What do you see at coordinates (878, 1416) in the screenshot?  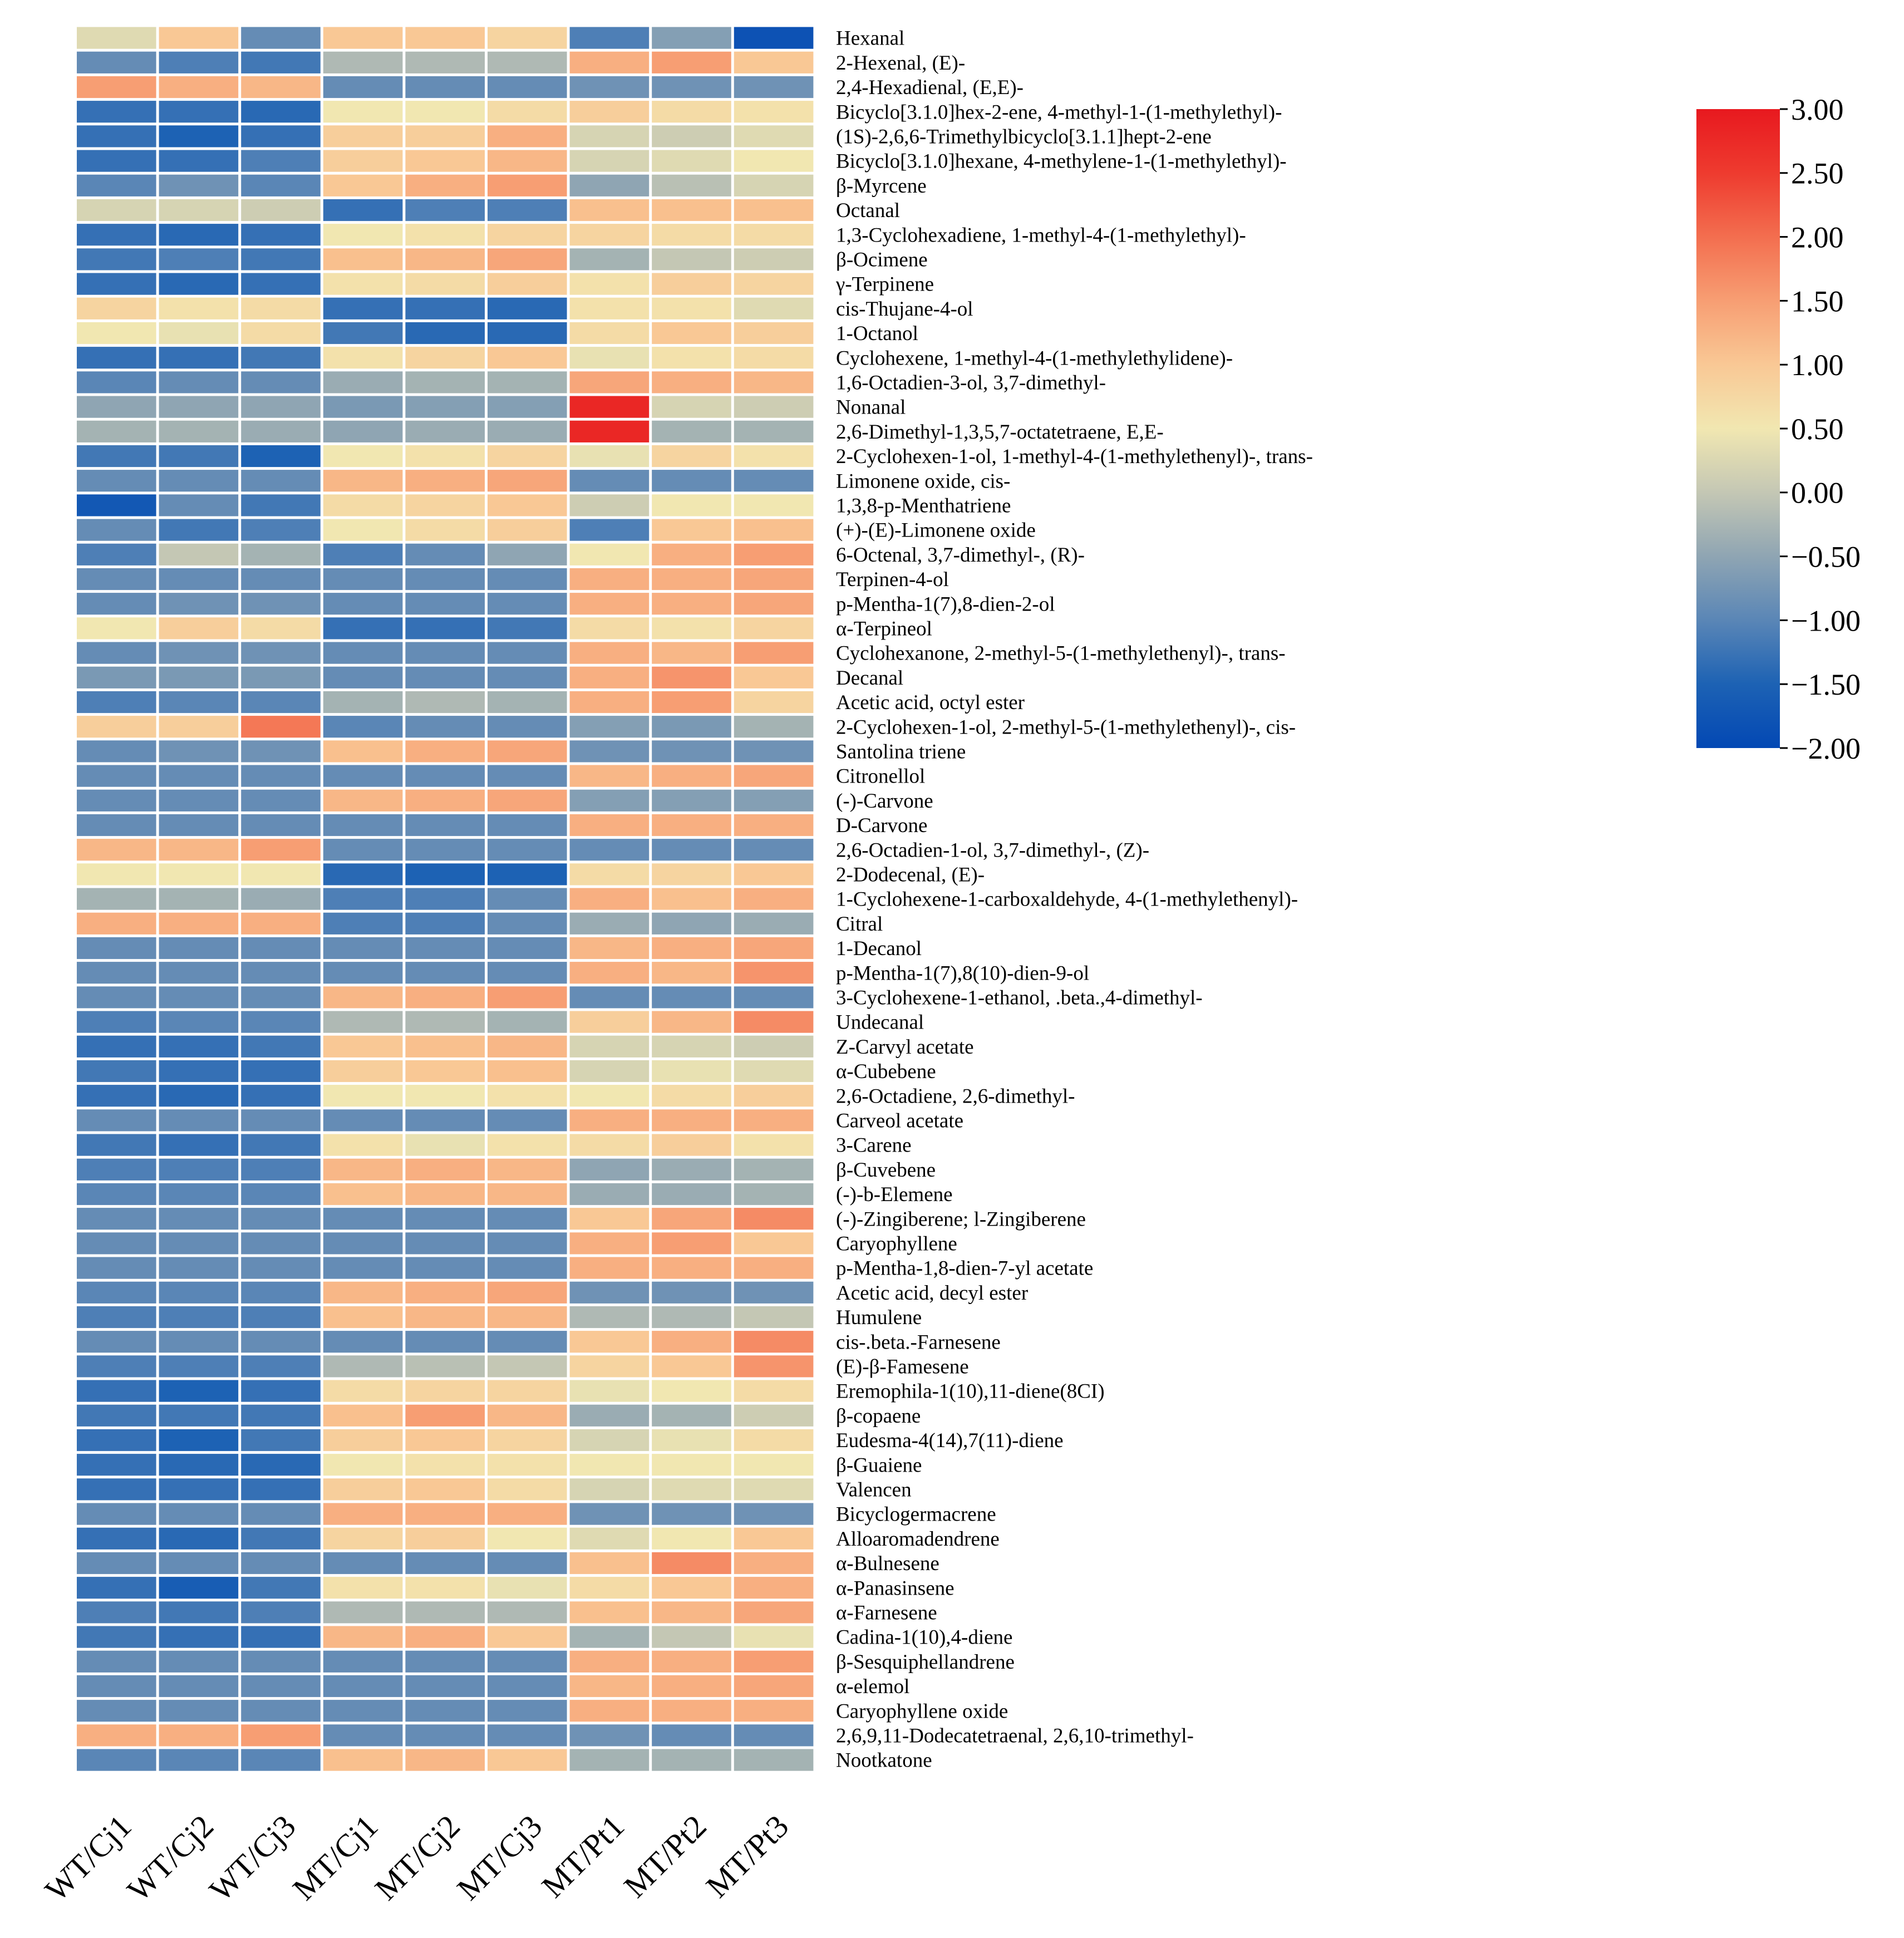 I see `row-label: β-copaene` at bounding box center [878, 1416].